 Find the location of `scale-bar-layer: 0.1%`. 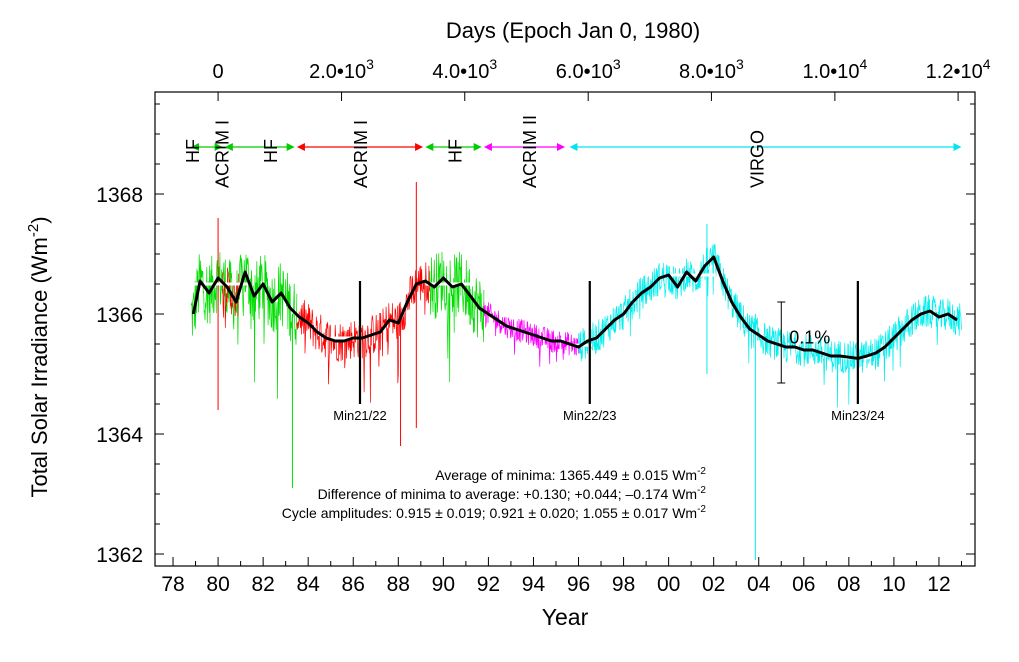

scale-bar-layer: 0.1% is located at coordinates (803, 342).